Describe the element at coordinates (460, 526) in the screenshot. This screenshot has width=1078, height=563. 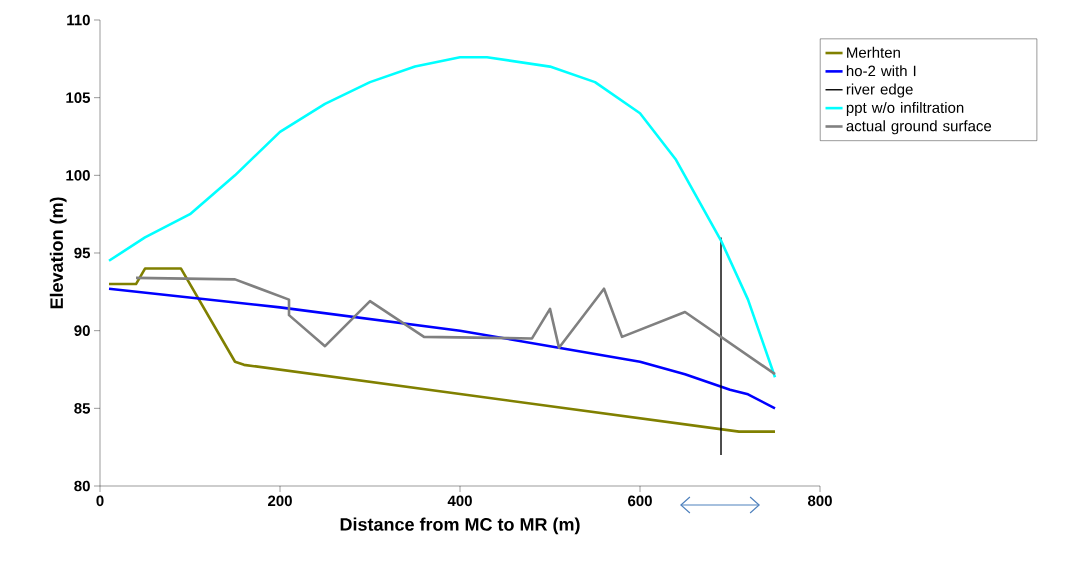
I see `x-axis-title: Distance from MC to MR (m)` at that location.